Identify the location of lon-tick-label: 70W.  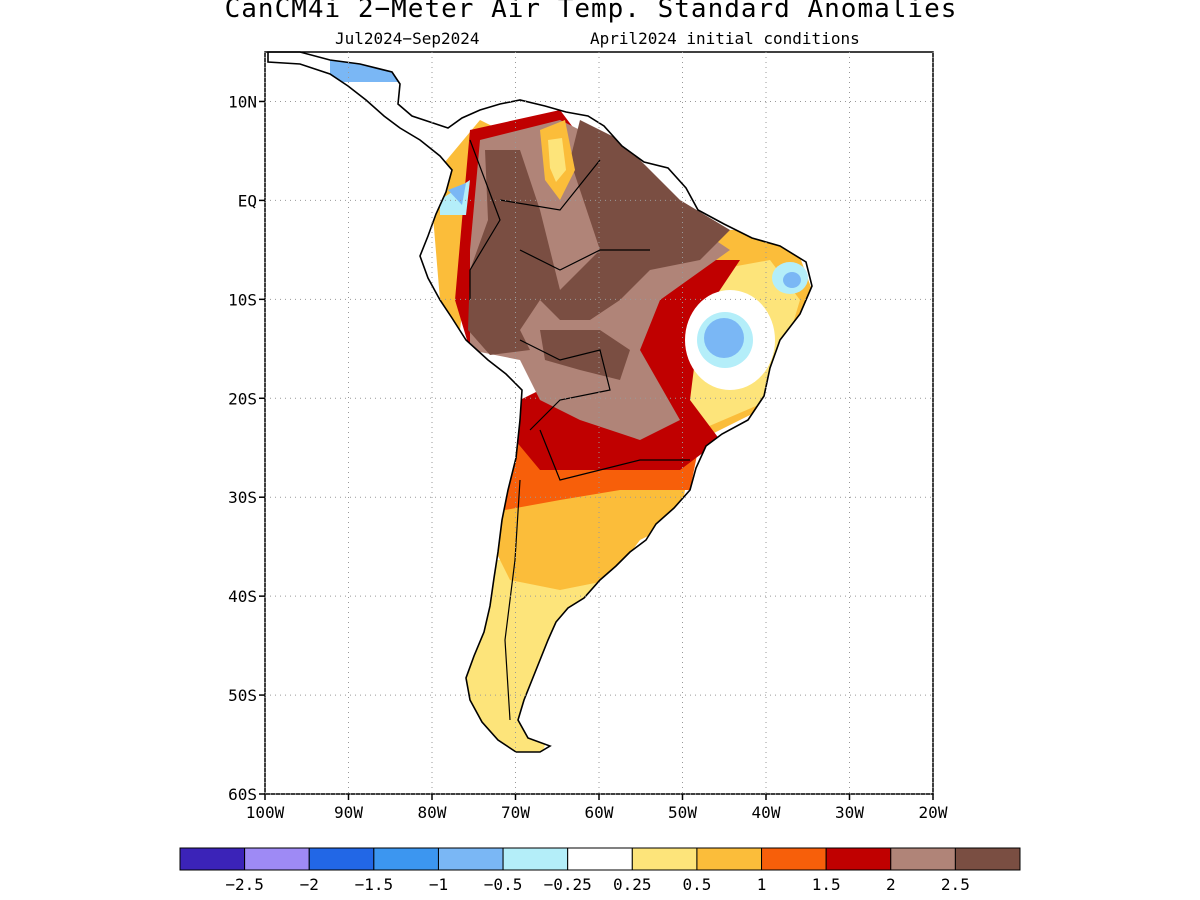
(515, 812).